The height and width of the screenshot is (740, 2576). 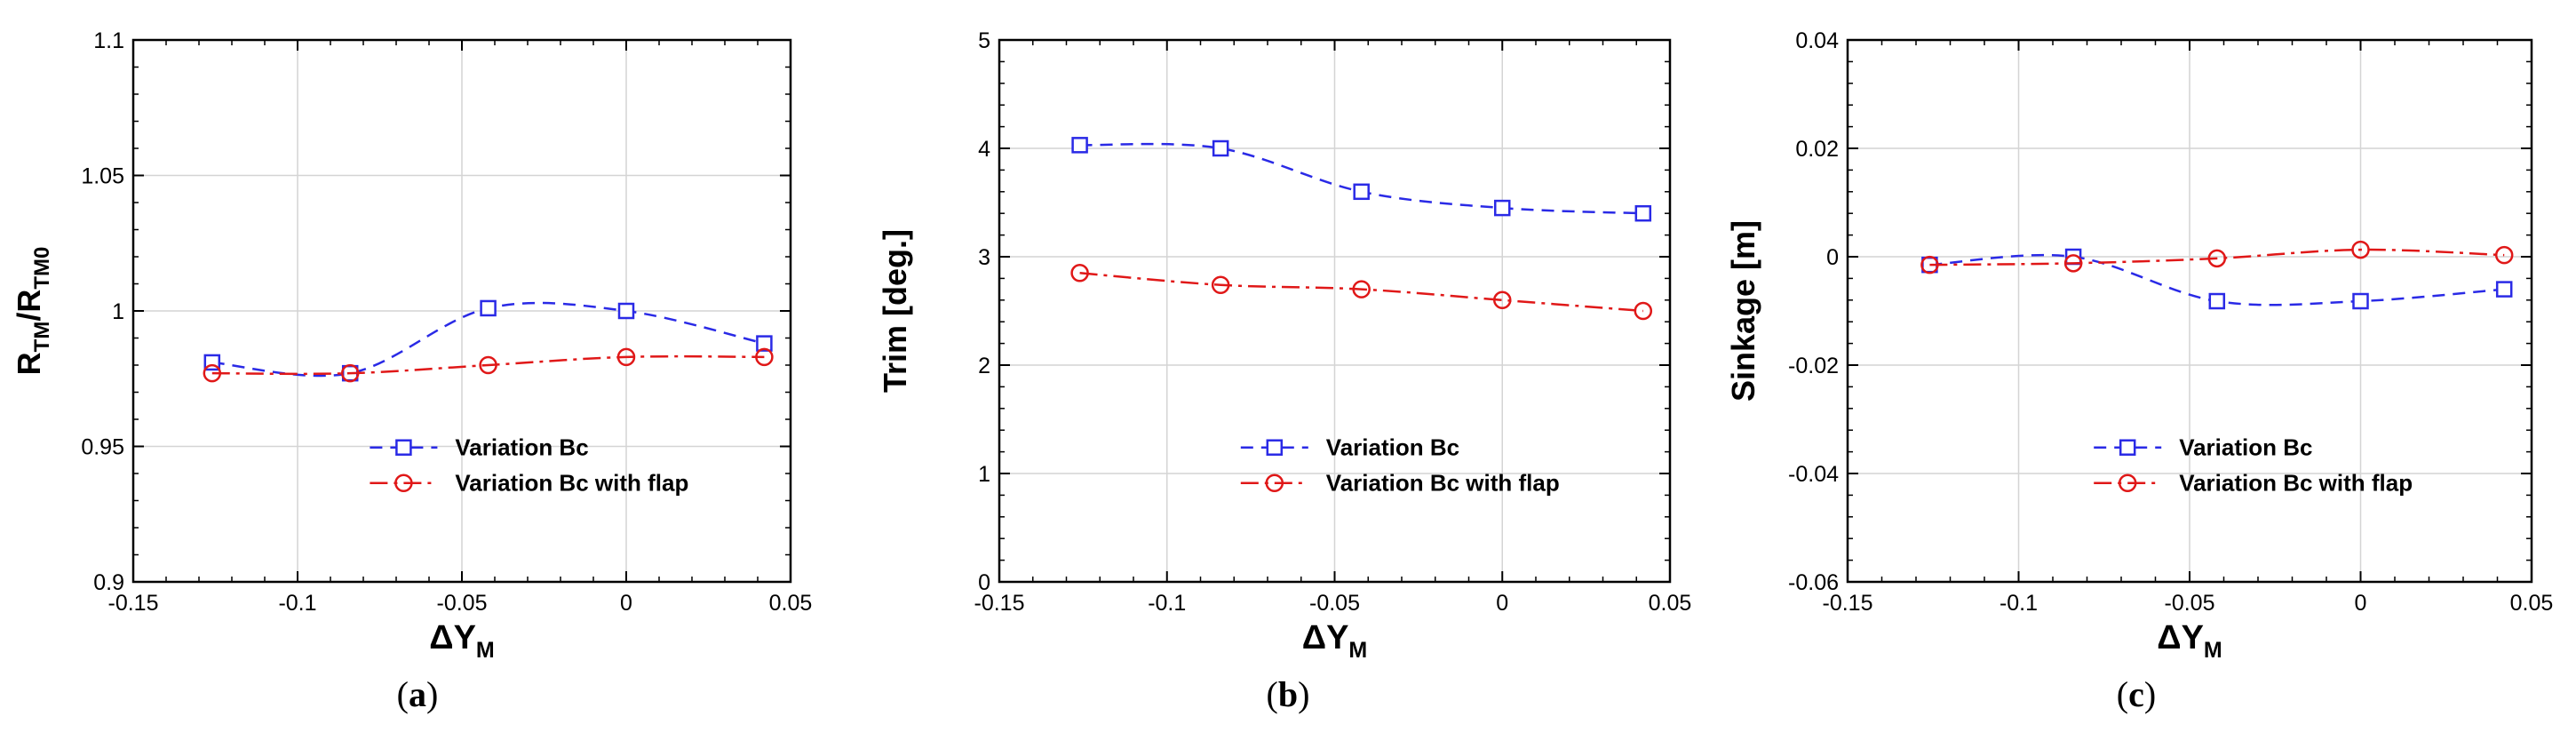 What do you see at coordinates (29, 306) in the screenshot?
I see `y-axis-title-mid: /R` at bounding box center [29, 306].